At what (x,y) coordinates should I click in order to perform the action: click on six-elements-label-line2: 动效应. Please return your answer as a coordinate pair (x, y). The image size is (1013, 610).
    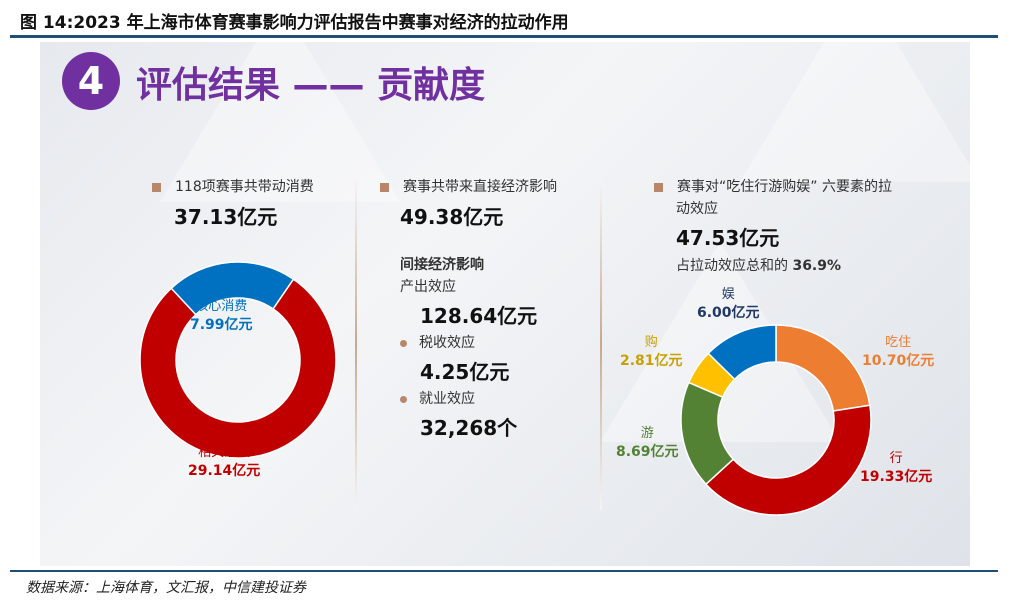
    Looking at the image, I should click on (697, 209).